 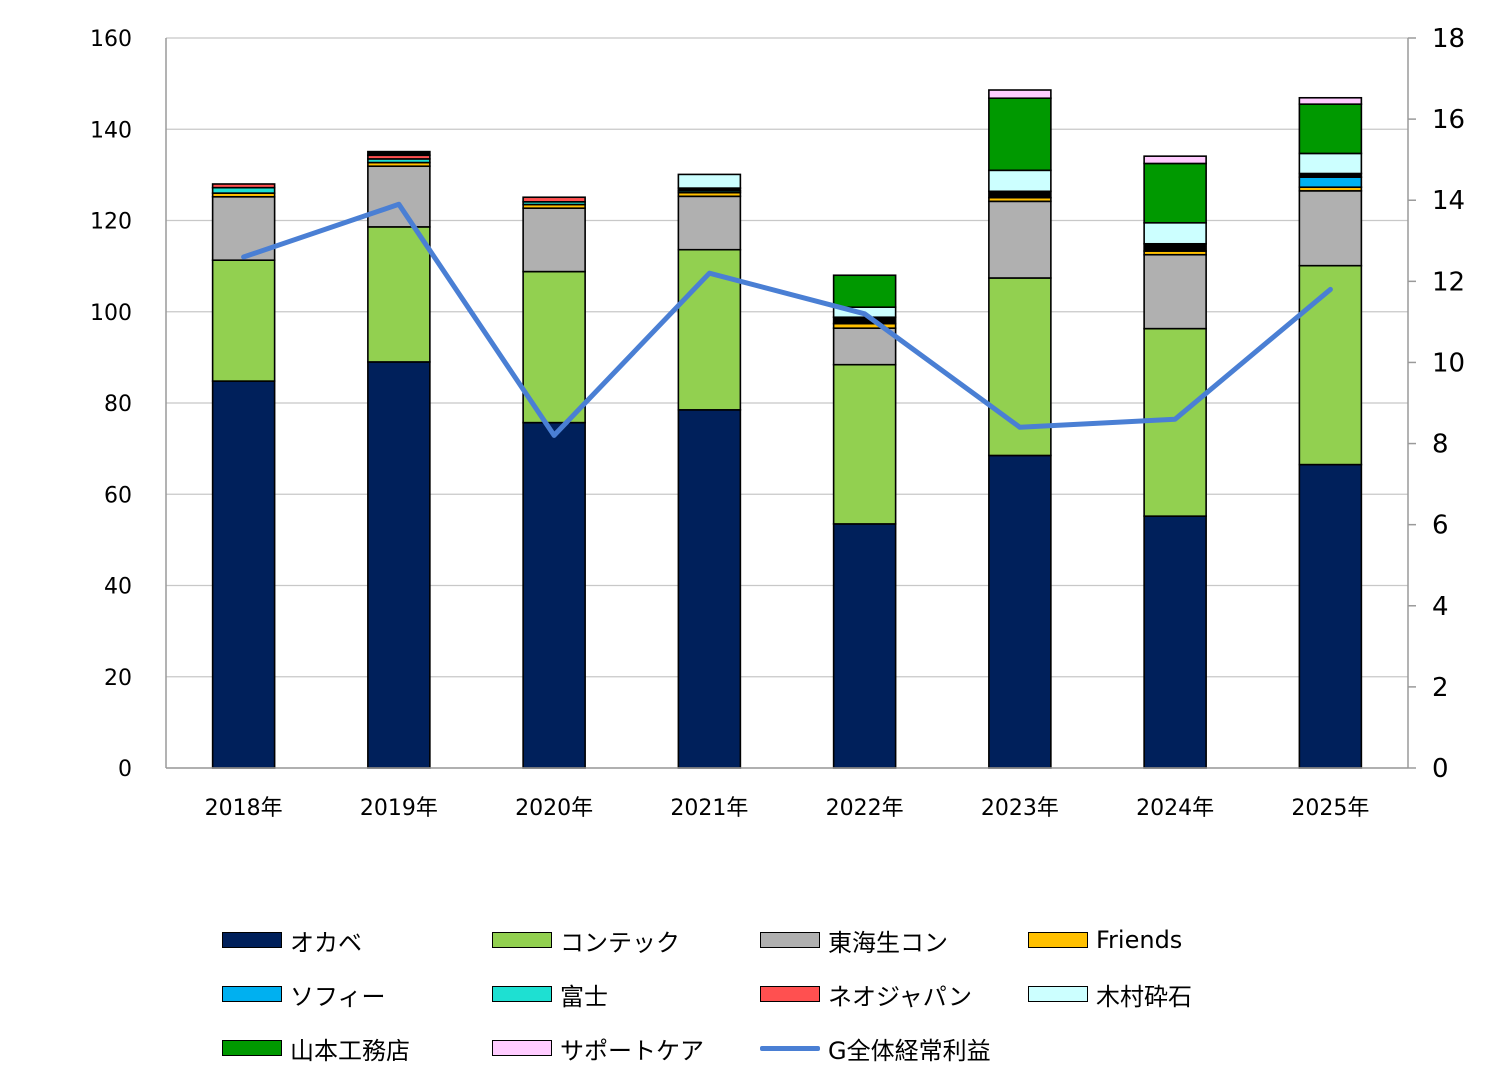 What do you see at coordinates (1448, 120) in the screenshot?
I see `y-tick-label-right: 16` at bounding box center [1448, 120].